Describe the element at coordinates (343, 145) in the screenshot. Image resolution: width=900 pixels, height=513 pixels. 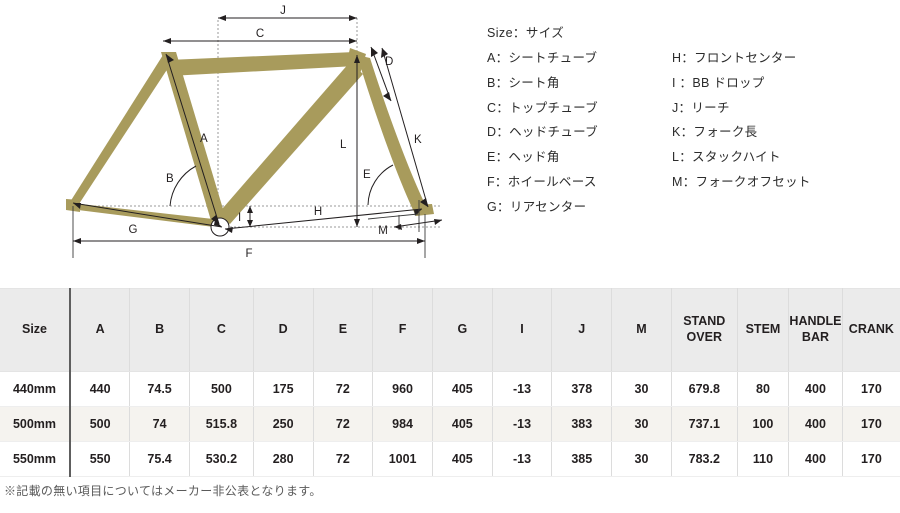
I see `dim-label-l: L` at that location.